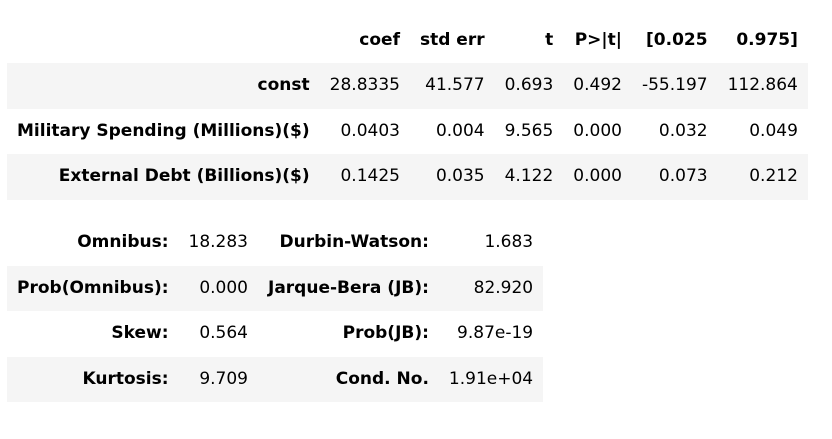 This screenshot has height=439, width=832. Describe the element at coordinates (223, 287) in the screenshot. I see `diag-value: 0.000` at that location.